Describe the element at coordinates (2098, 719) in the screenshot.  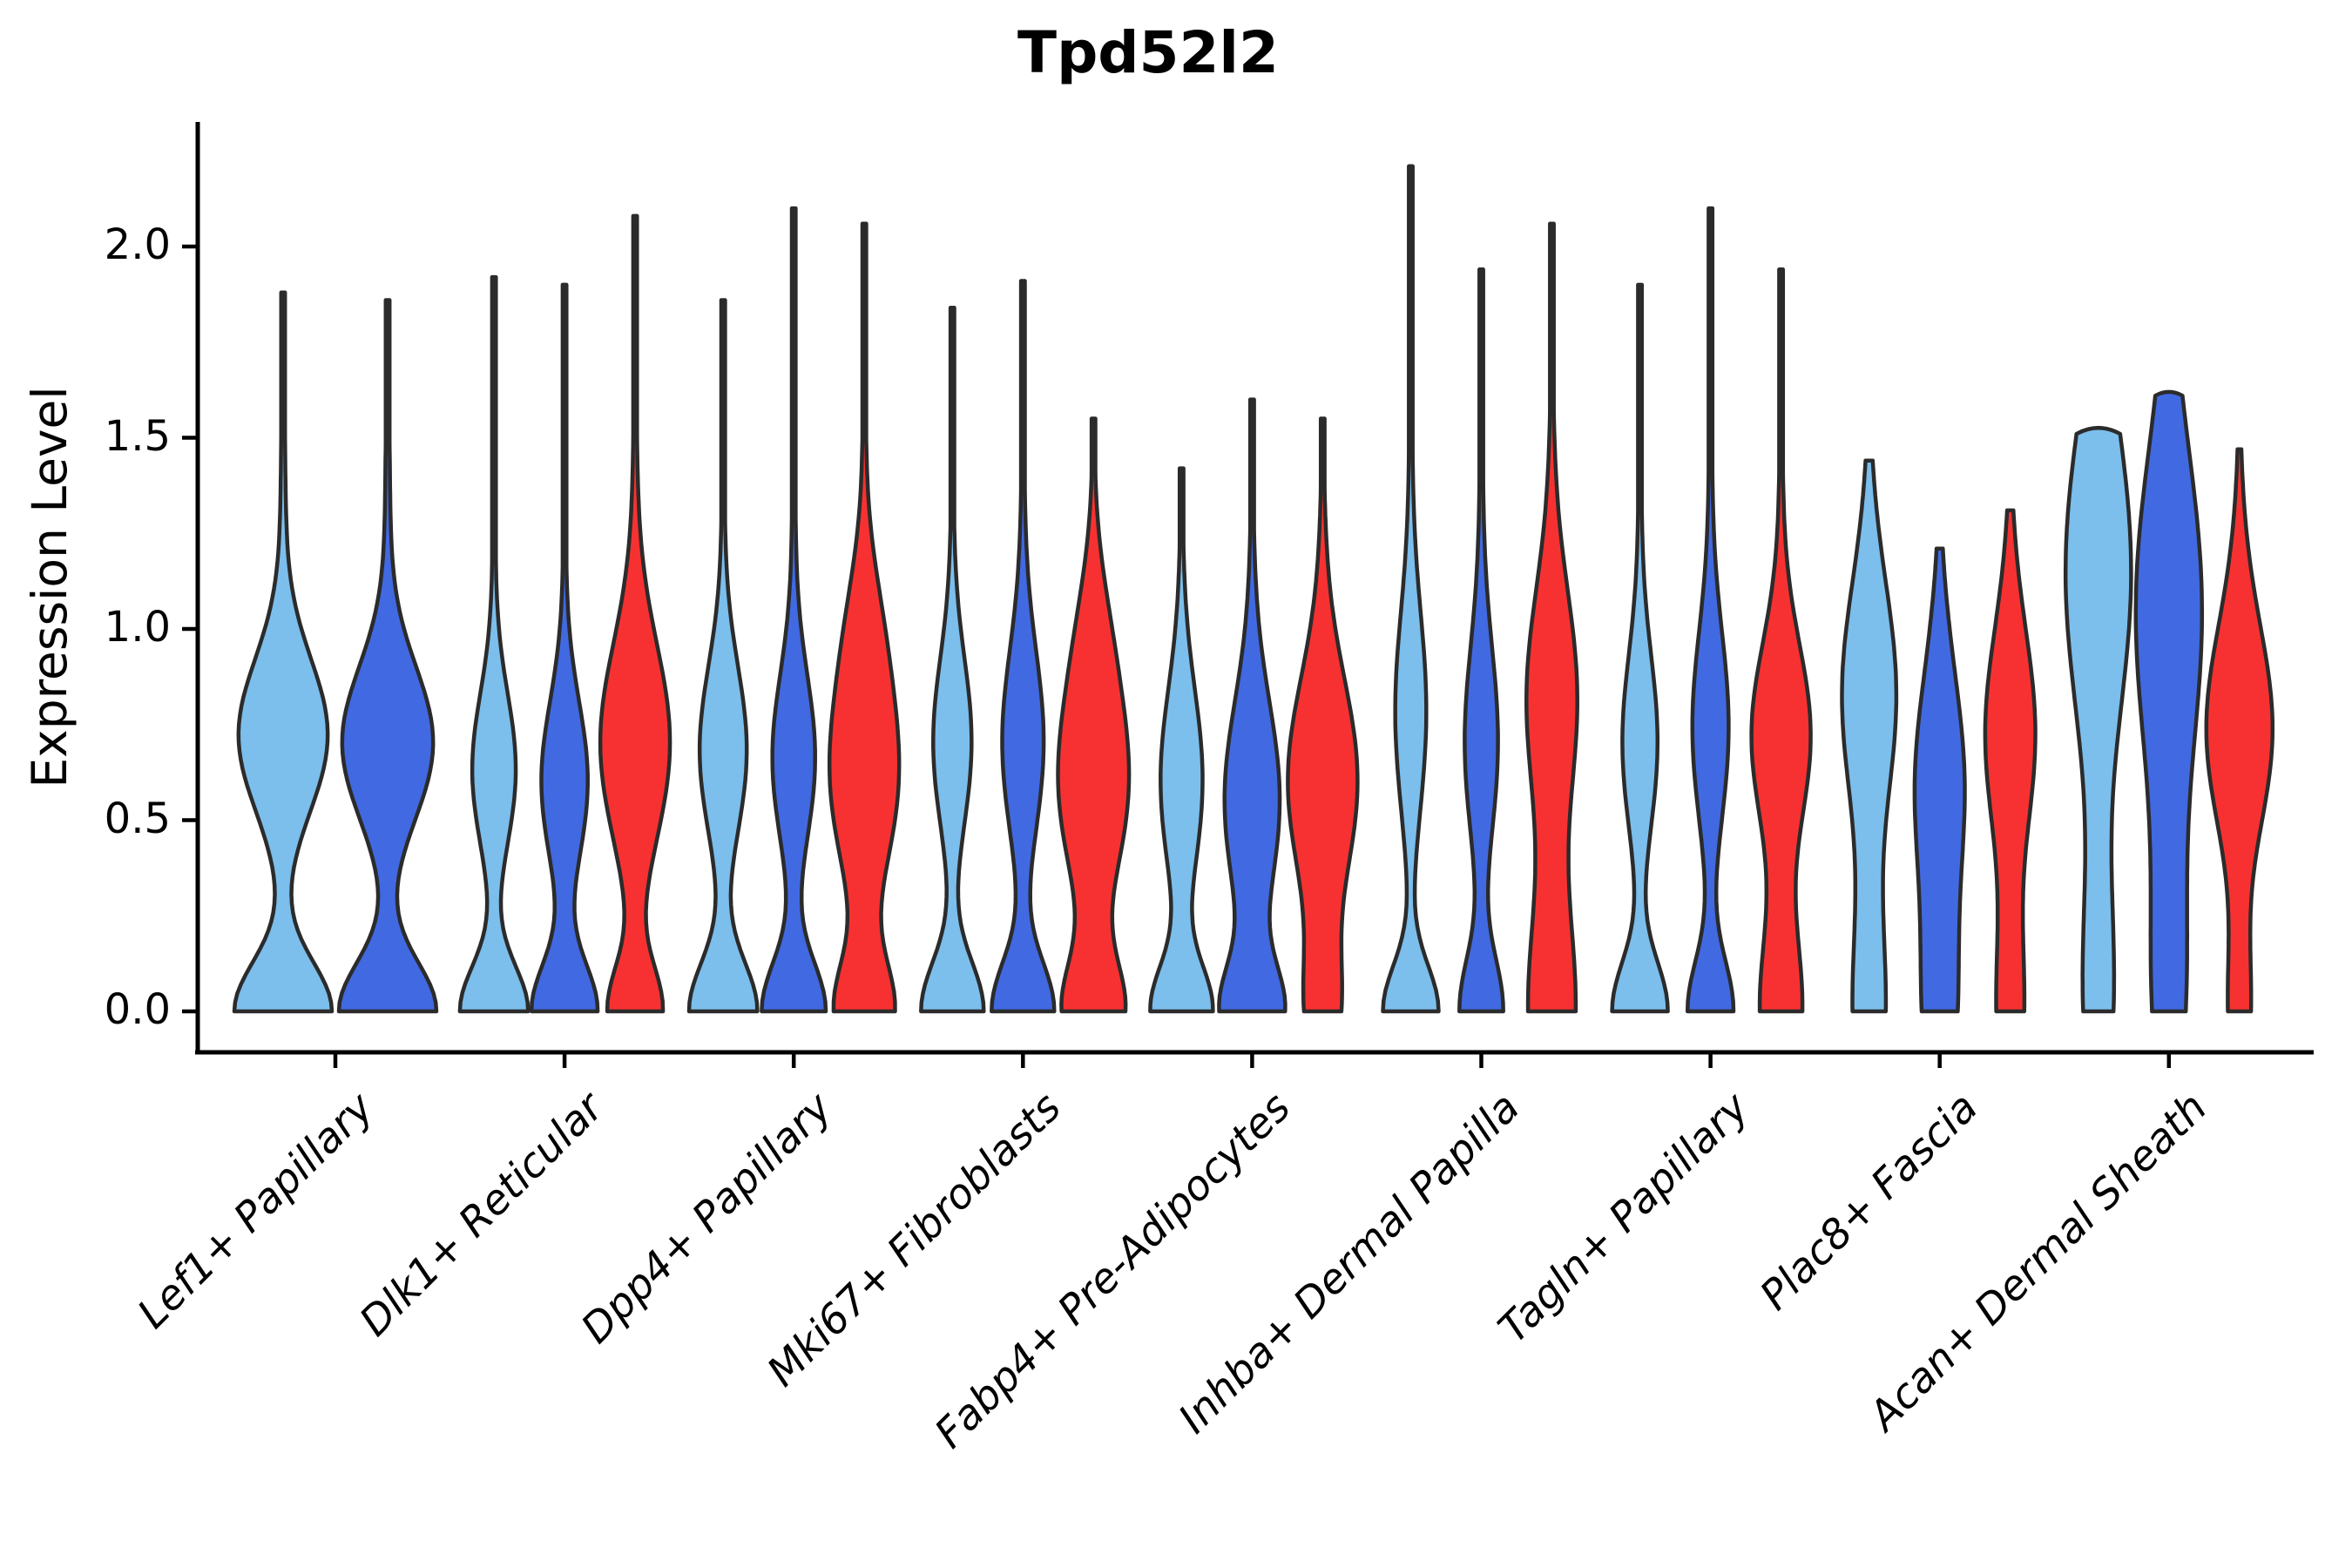
I see `violin-acan-dermal-sheath-skyblue` at that location.